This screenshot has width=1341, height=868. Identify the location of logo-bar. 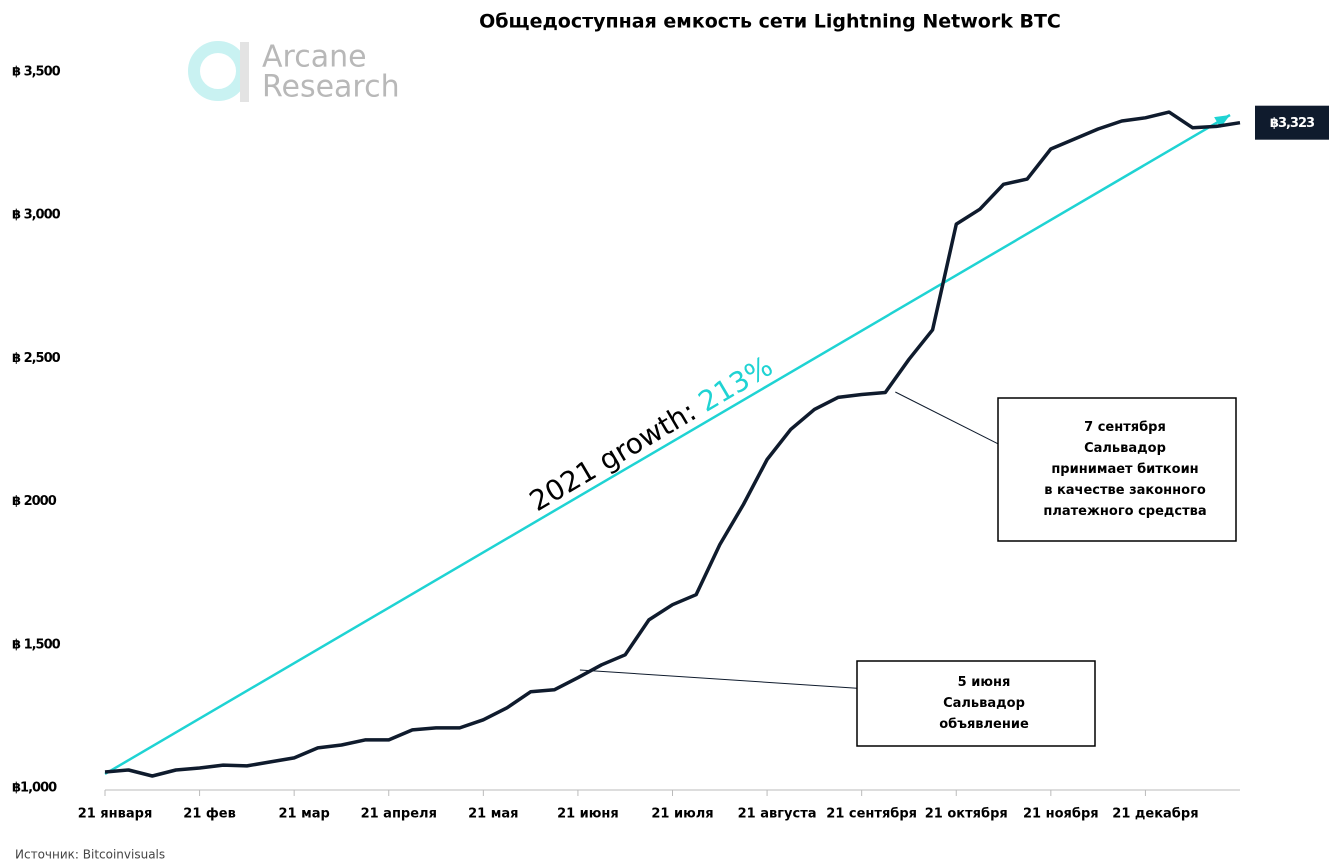
(244, 72).